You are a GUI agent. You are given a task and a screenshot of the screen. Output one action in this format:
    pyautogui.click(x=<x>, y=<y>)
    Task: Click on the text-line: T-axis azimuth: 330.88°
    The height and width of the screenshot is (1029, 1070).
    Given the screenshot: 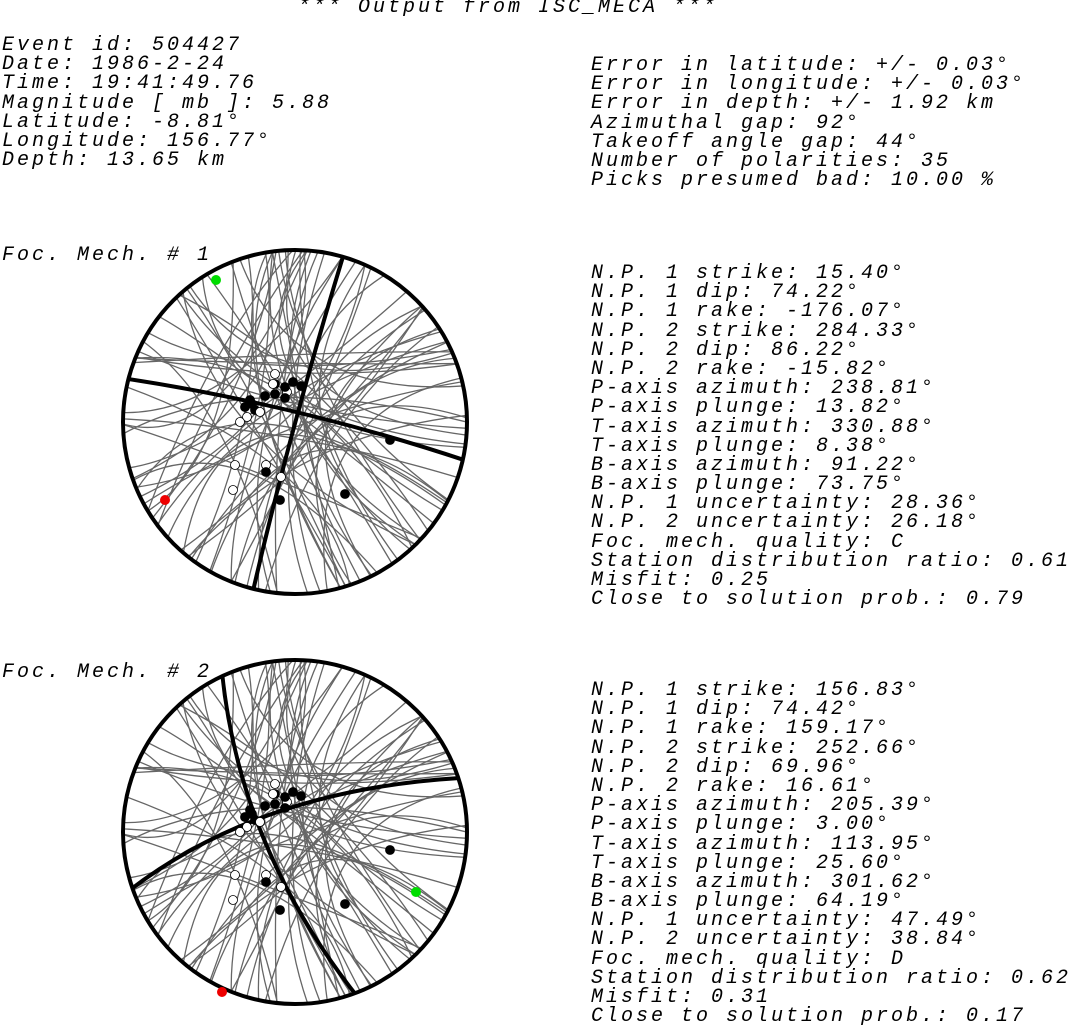 What is the action you would take?
    pyautogui.click(x=764, y=427)
    